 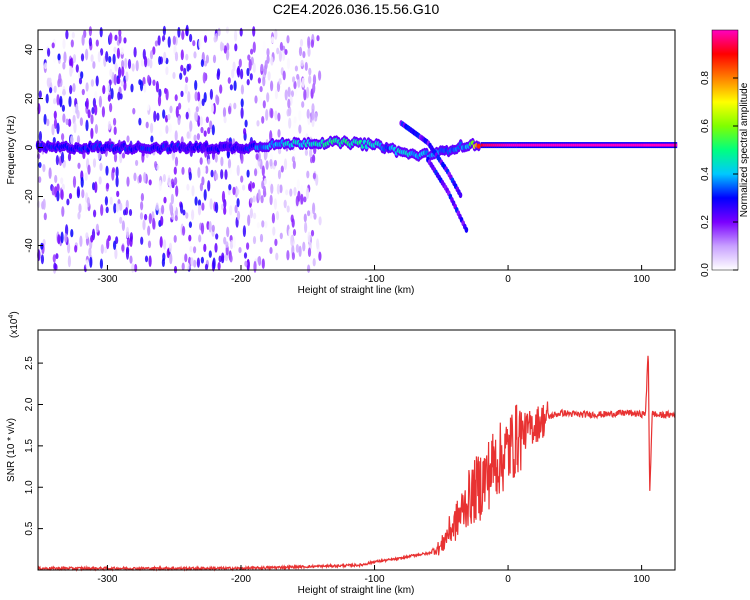 What do you see at coordinates (508, 279) in the screenshot?
I see `x-tick-label: 0` at bounding box center [508, 279].